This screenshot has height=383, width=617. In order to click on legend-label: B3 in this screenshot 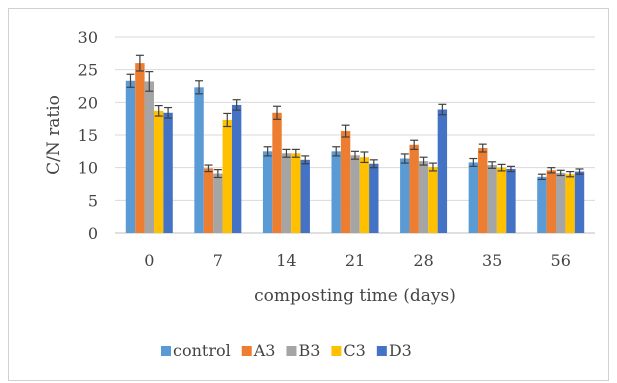, I will do `click(309, 350)`.